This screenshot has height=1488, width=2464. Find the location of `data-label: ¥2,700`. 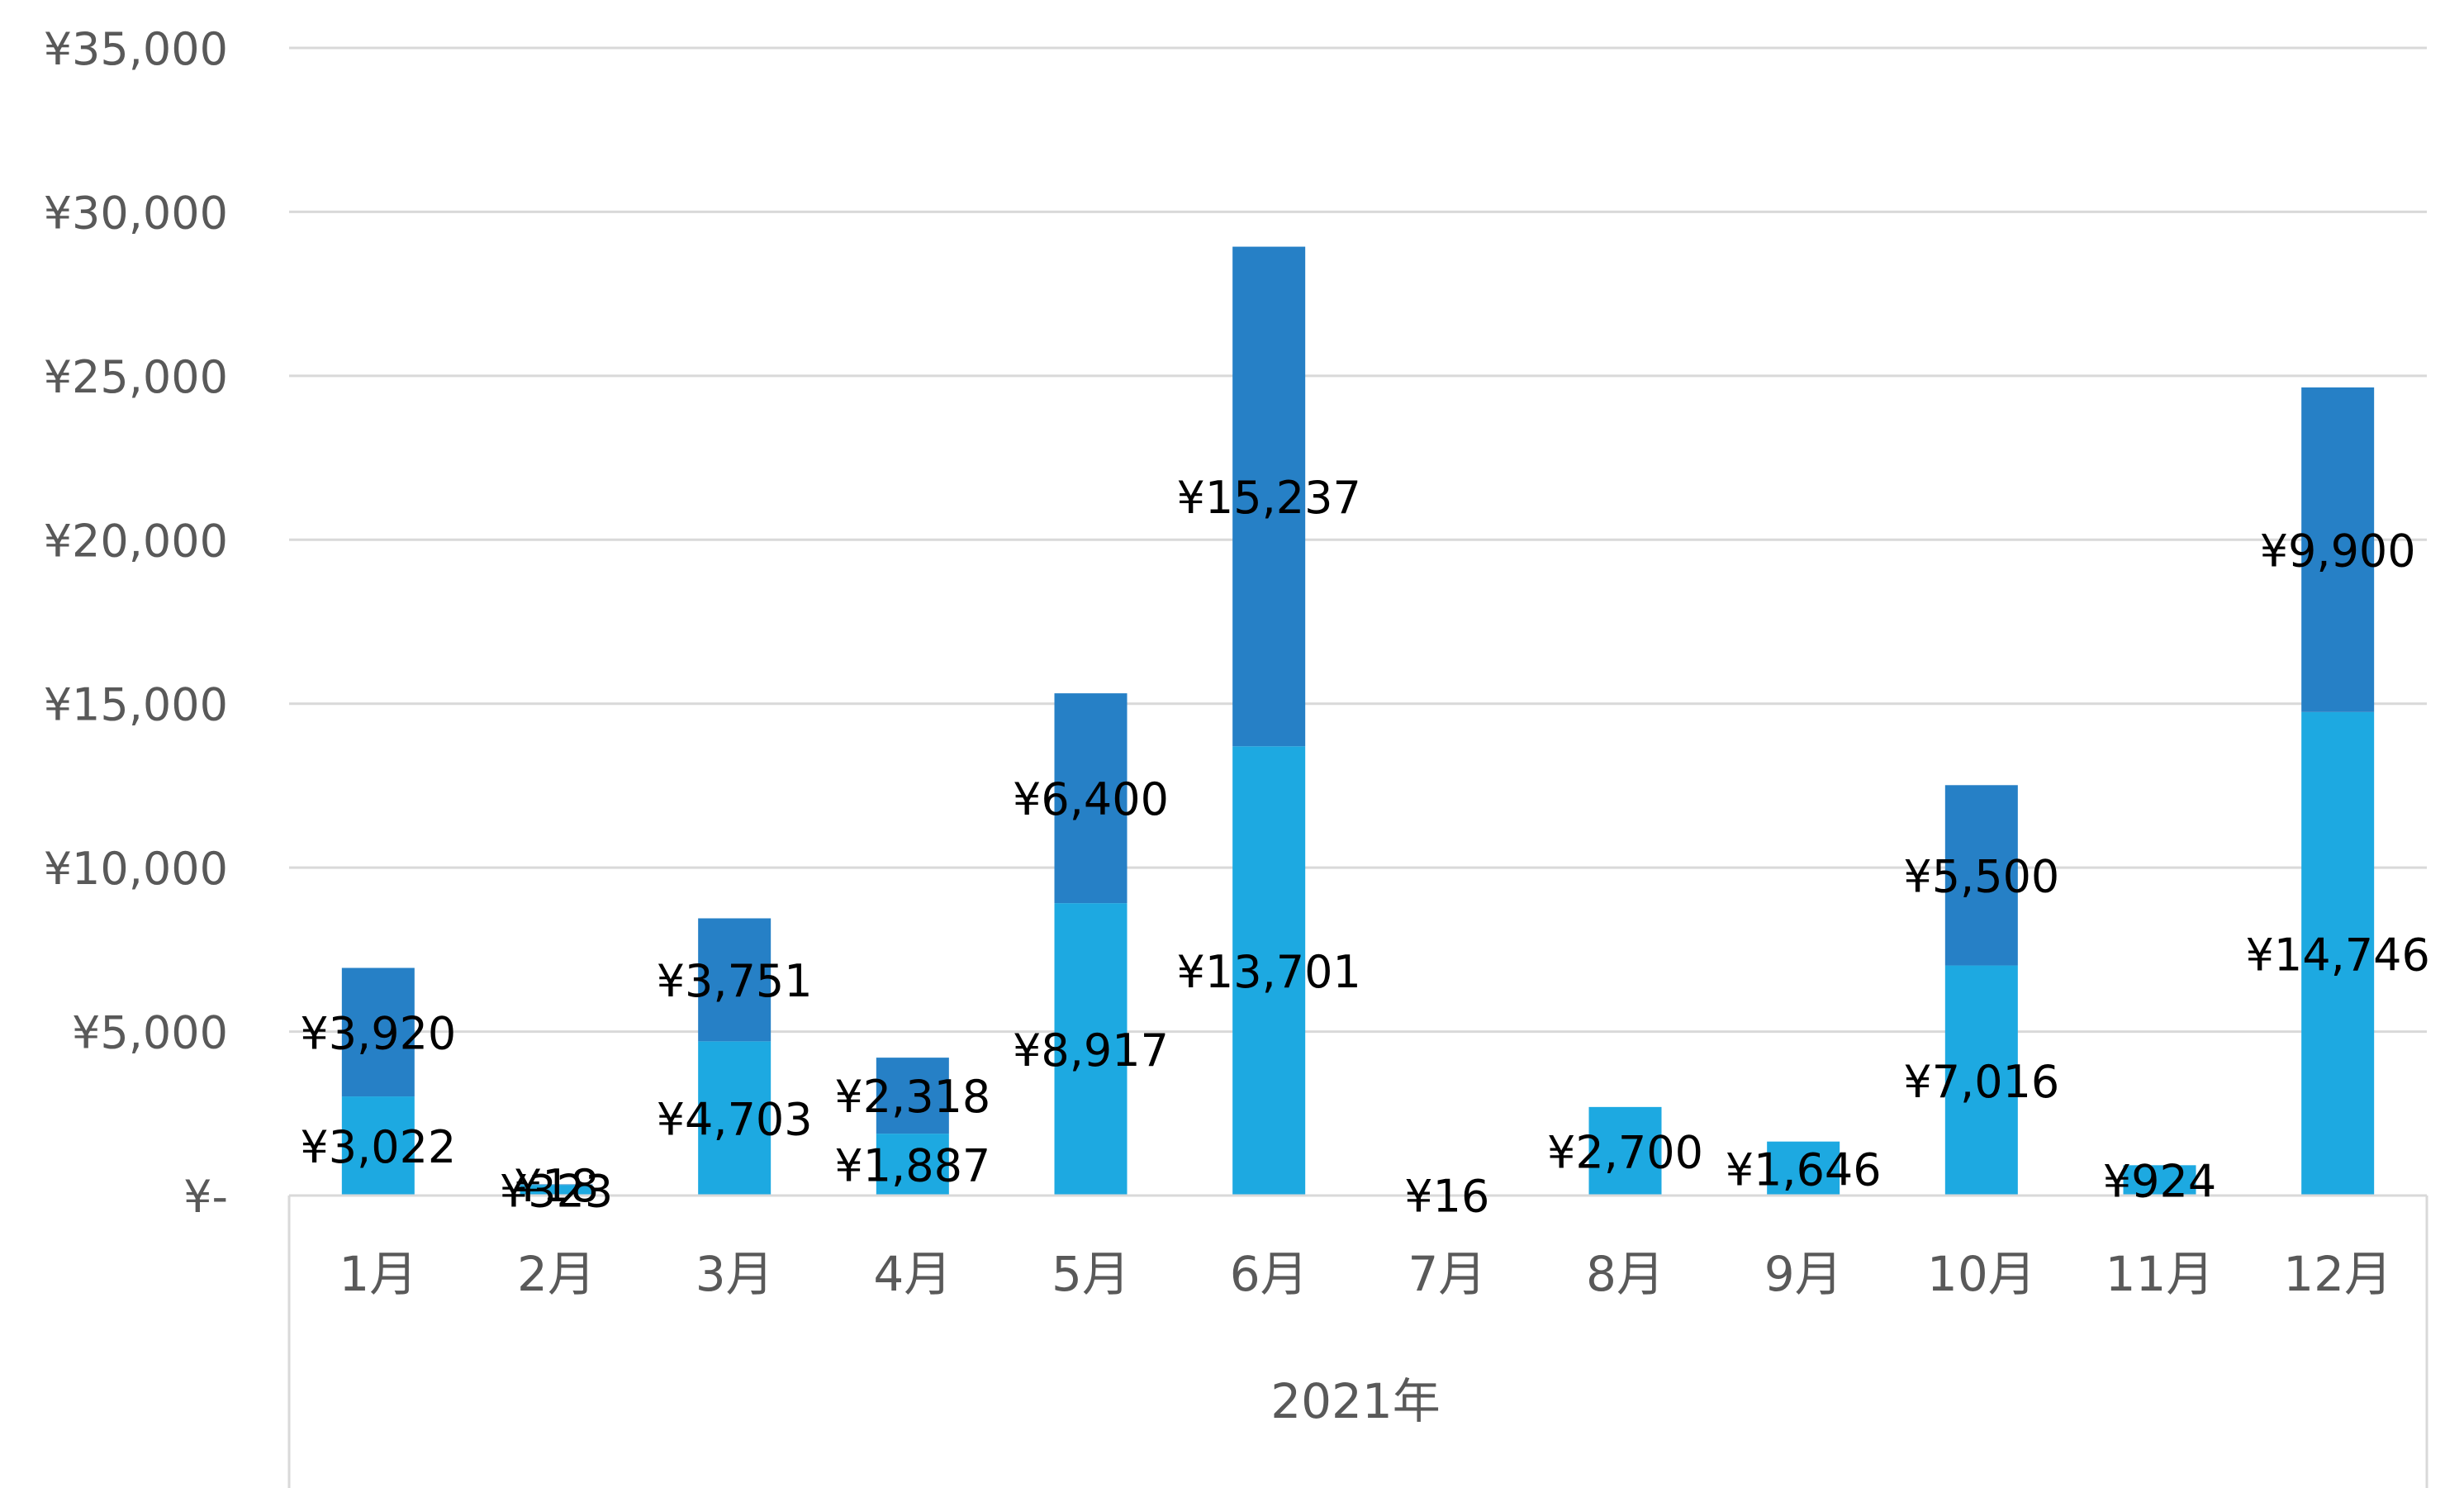

data-label: ¥2,700 is located at coordinates (1625, 1152).